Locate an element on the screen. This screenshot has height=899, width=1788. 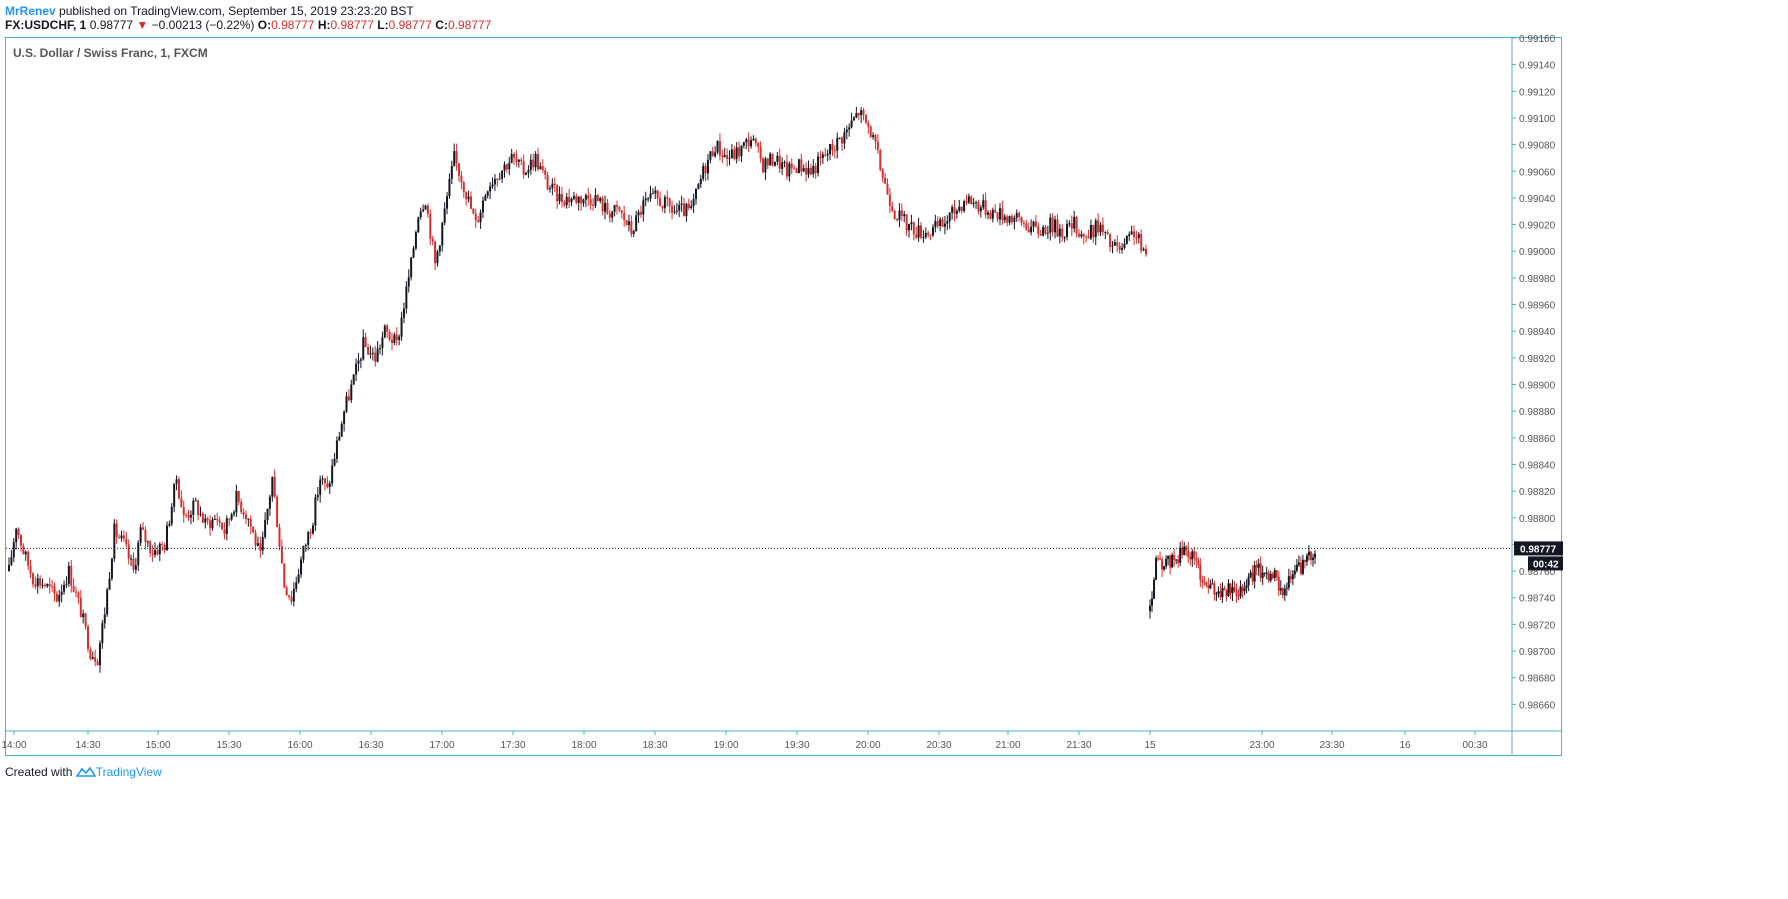
low-label: L: is located at coordinates (383, 25).